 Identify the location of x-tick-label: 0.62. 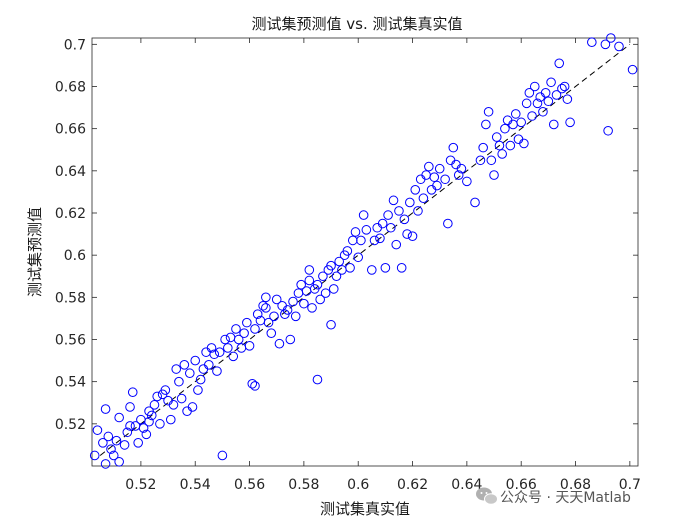
(412, 485).